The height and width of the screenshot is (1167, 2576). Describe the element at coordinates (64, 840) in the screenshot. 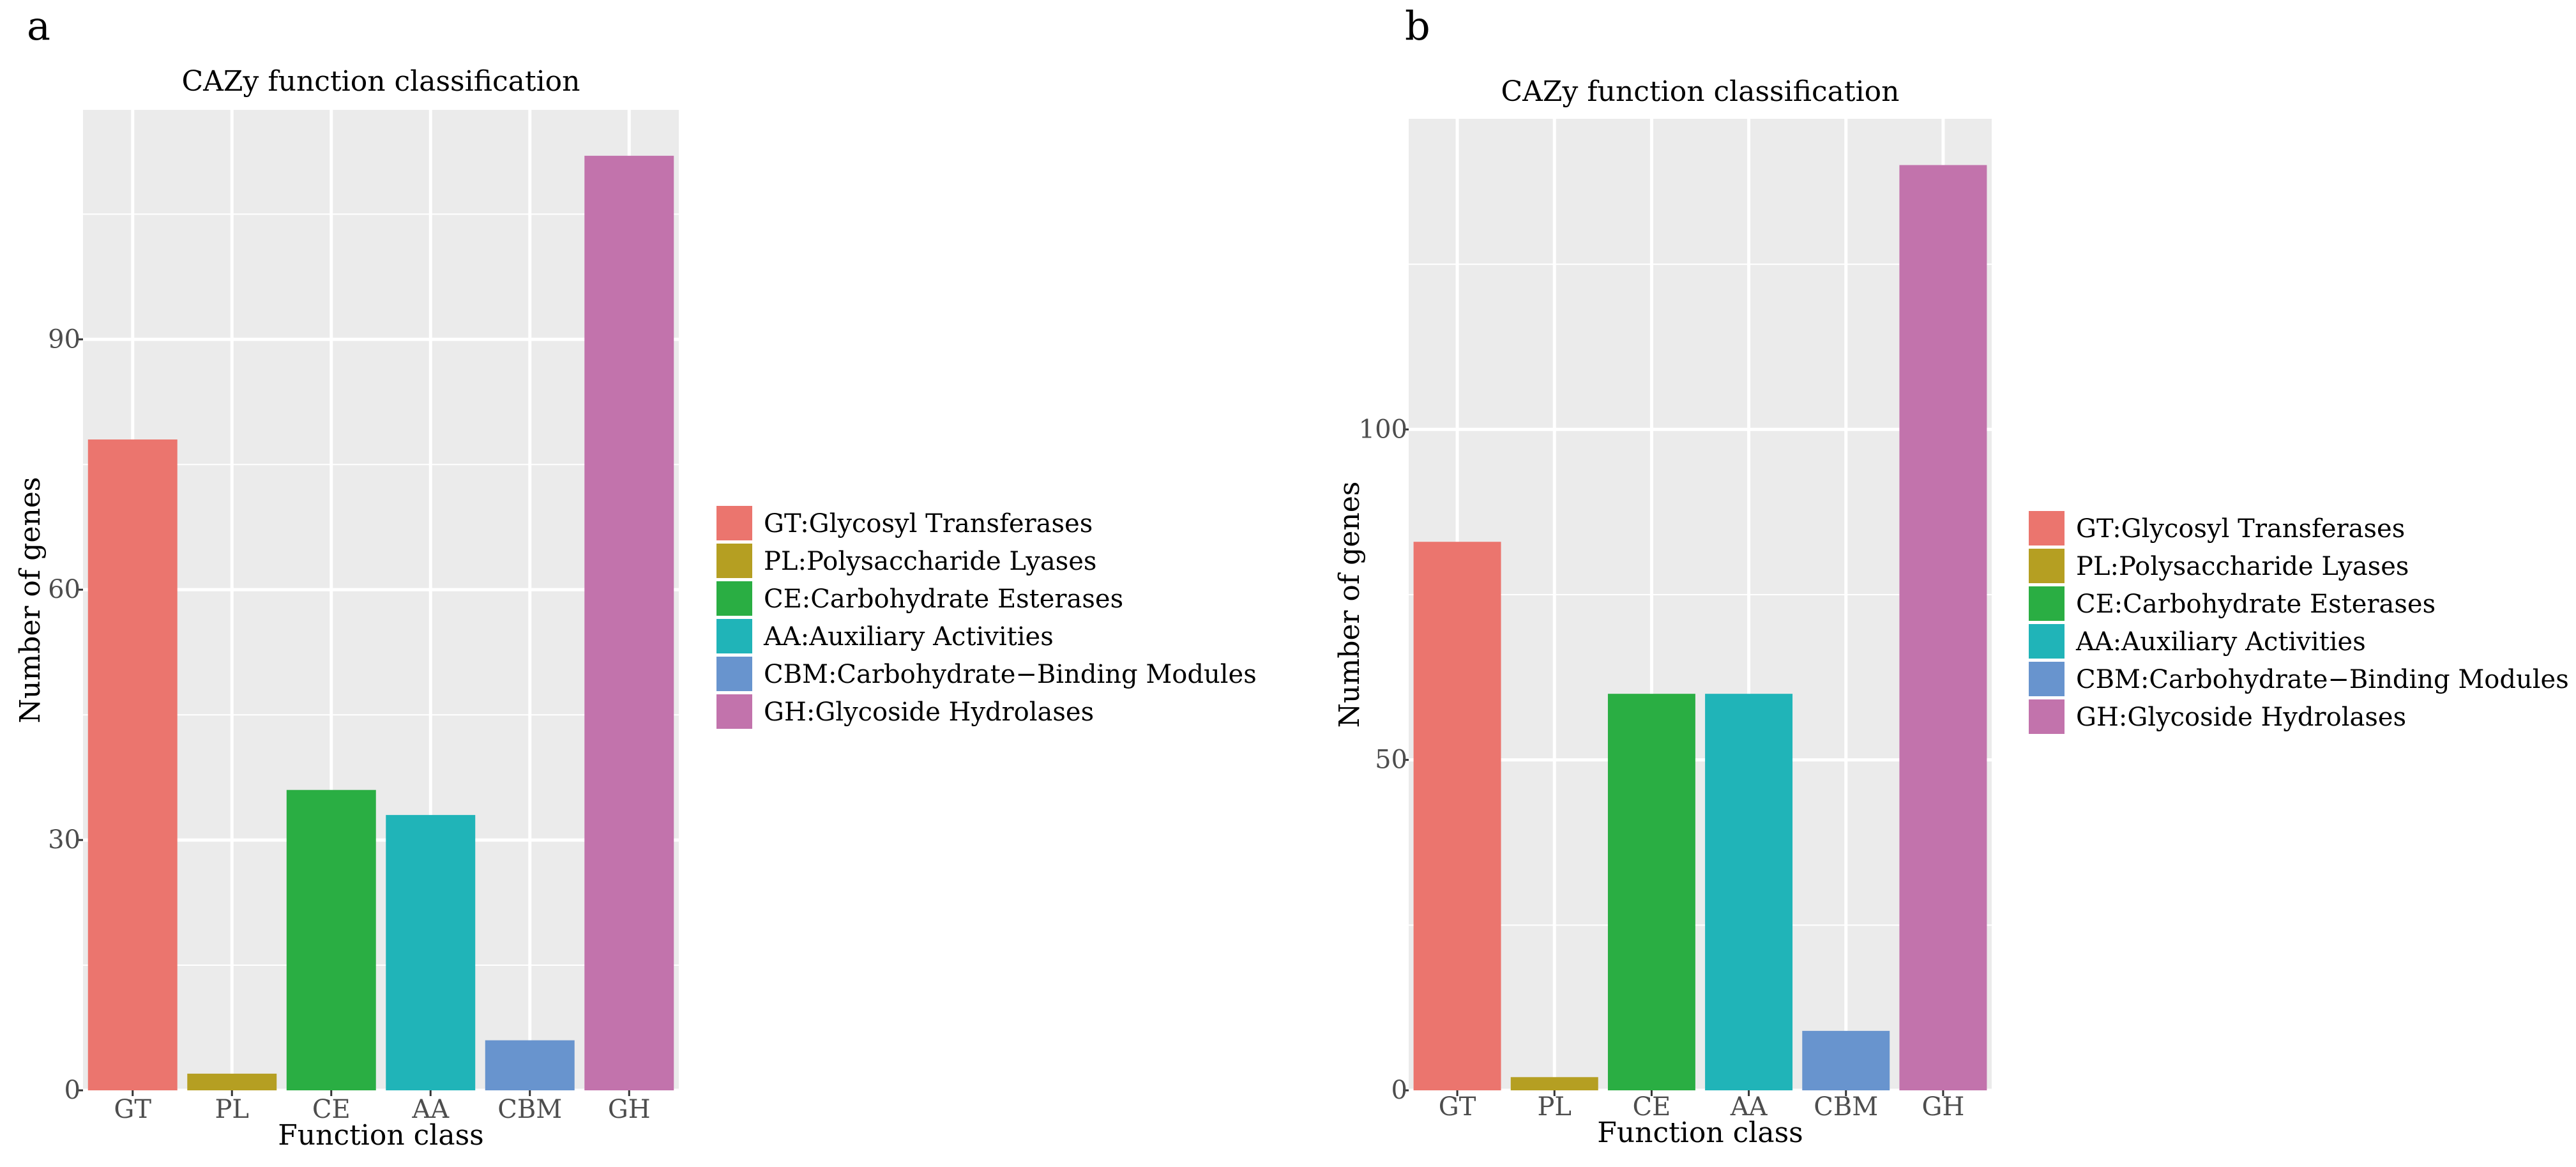

I see `y-tick-label: 30` at that location.